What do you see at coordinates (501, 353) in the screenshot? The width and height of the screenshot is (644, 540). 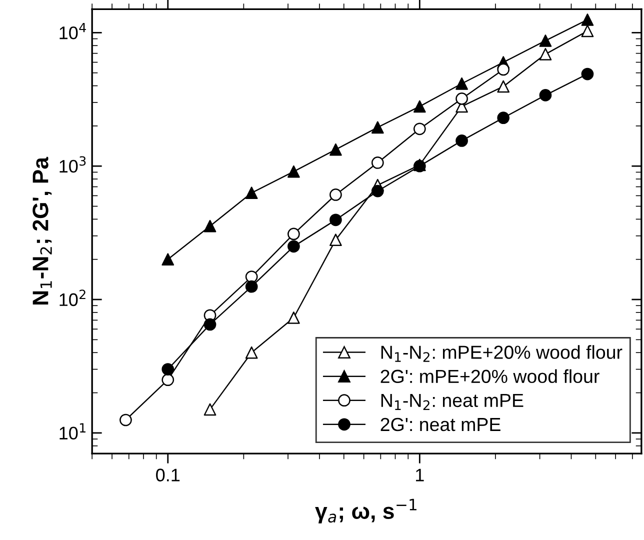 I see `legend-label: N$_{1}$-N$_{2}$: mPE+20% wood flour` at bounding box center [501, 353].